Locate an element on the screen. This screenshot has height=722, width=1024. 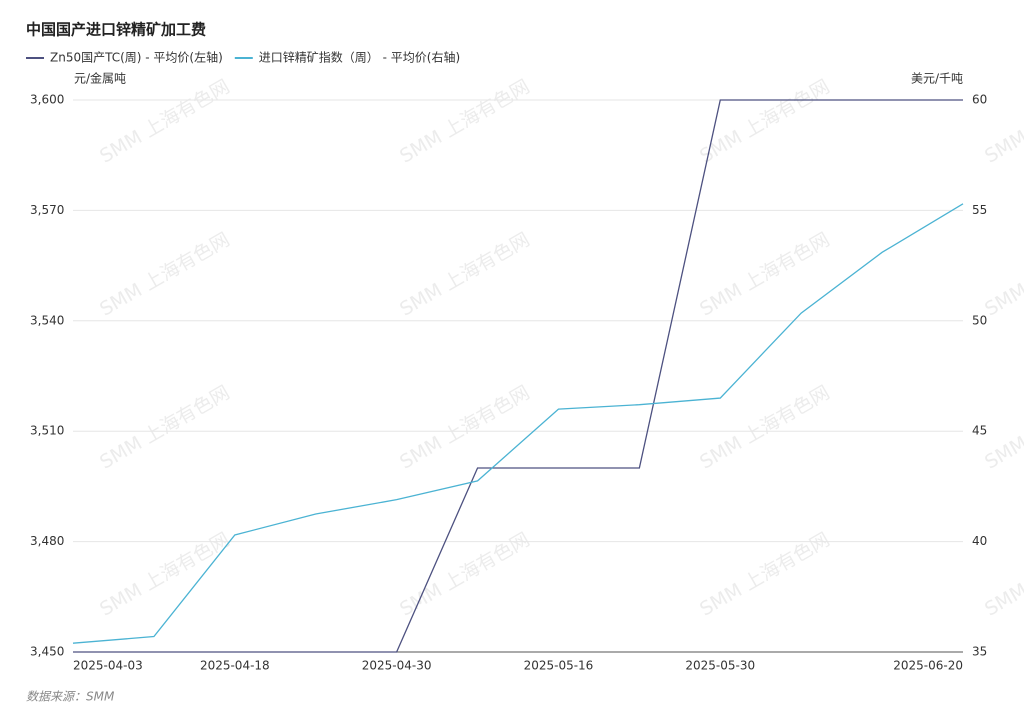
x-tick-label: 2025-06-20 is located at coordinates (928, 666).